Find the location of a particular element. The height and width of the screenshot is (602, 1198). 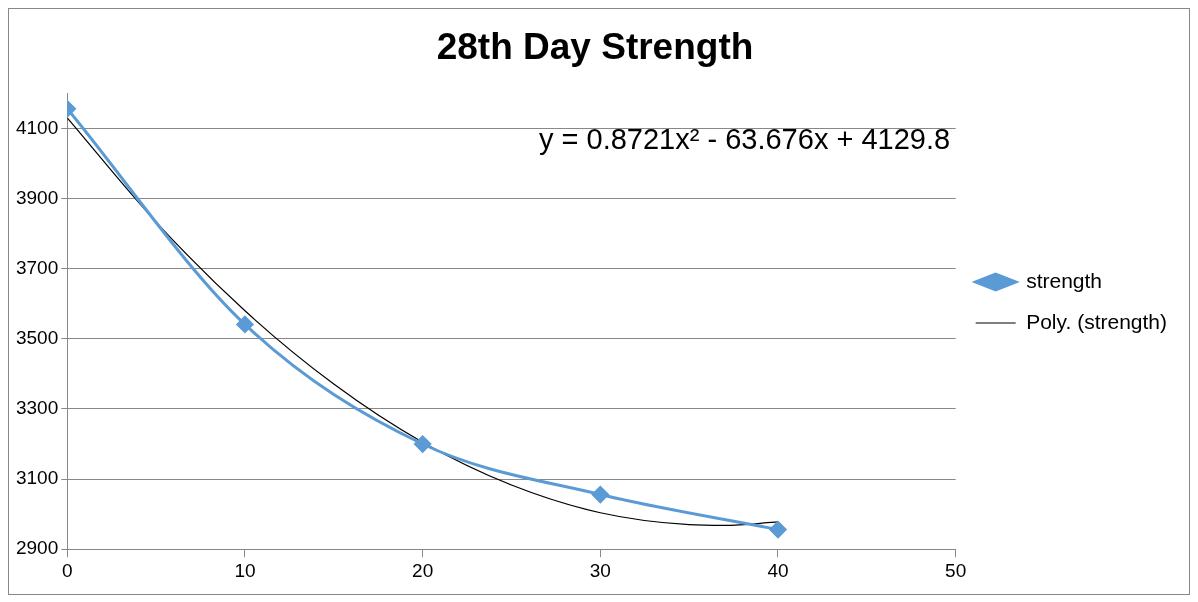

x-tick-label: 0 is located at coordinates (67, 570).